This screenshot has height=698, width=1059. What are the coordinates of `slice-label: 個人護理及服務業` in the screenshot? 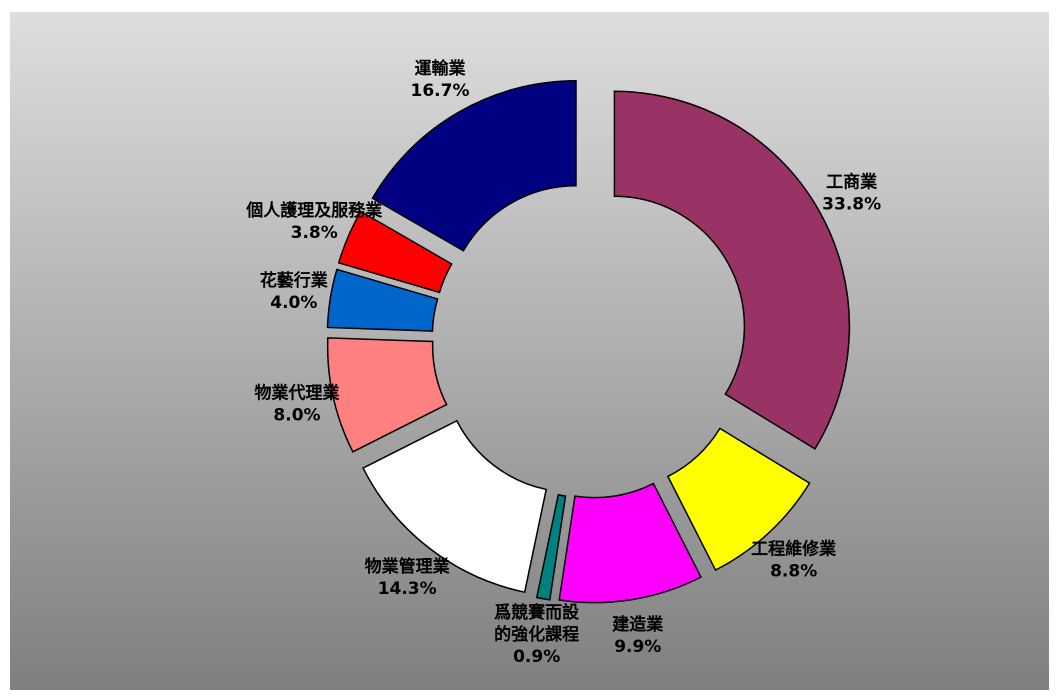 It's located at (313, 210).